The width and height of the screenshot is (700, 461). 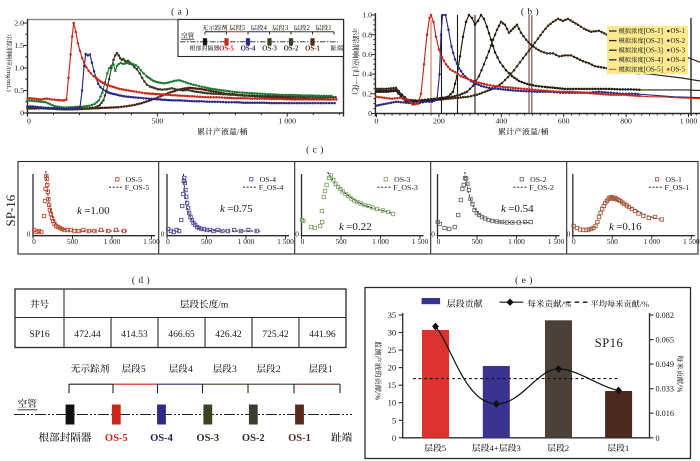 I want to click on svg-text: =0.22, so click(x=358, y=227).